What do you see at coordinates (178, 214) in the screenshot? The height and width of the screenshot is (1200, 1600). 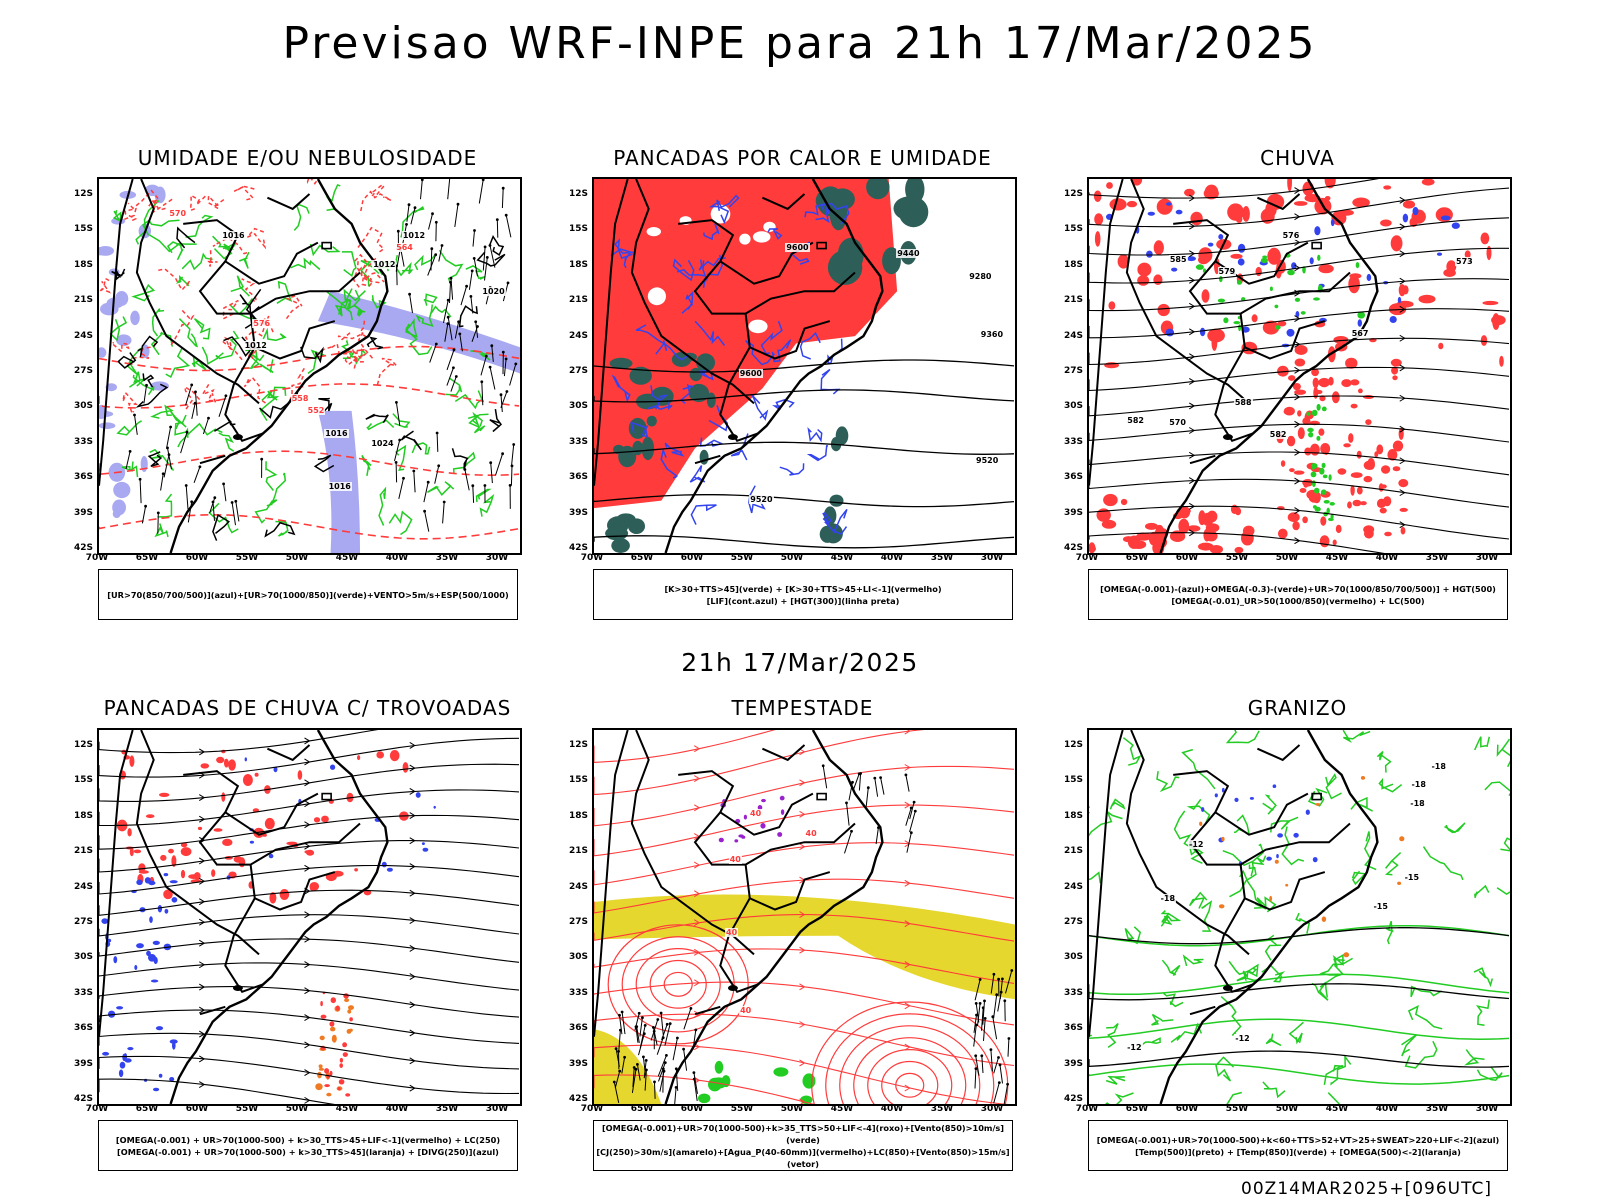 I see `contour-label: 570` at bounding box center [178, 214].